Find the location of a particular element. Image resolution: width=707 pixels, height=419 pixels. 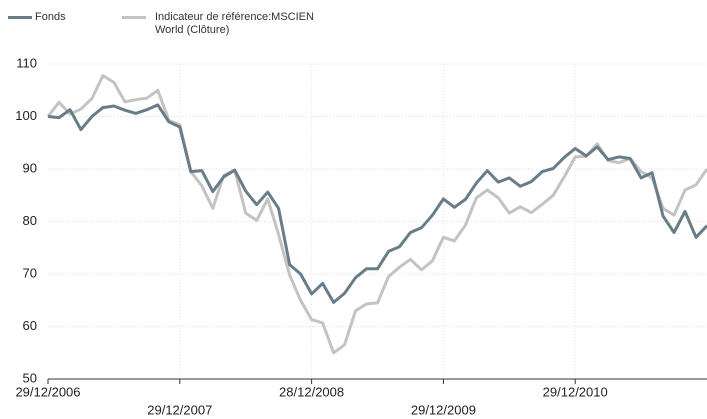

y-tick-label: 60 is located at coordinates (30, 325).